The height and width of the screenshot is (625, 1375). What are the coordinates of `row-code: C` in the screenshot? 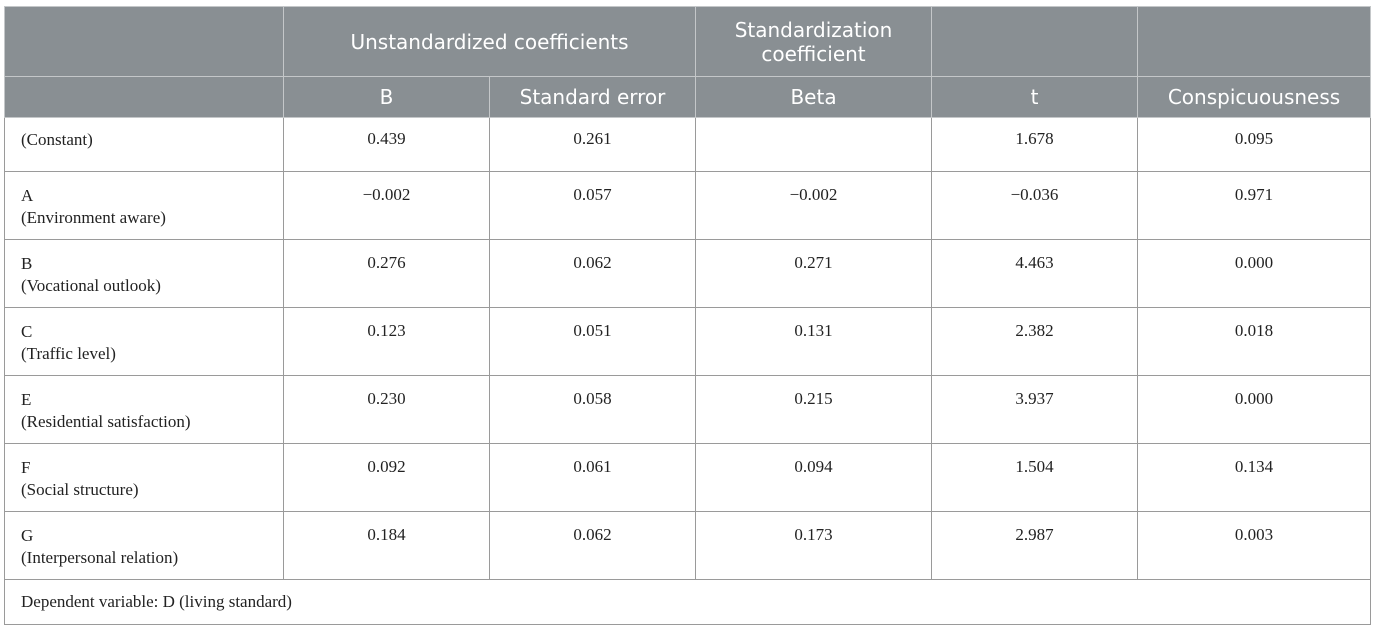 It's located at (27, 331).